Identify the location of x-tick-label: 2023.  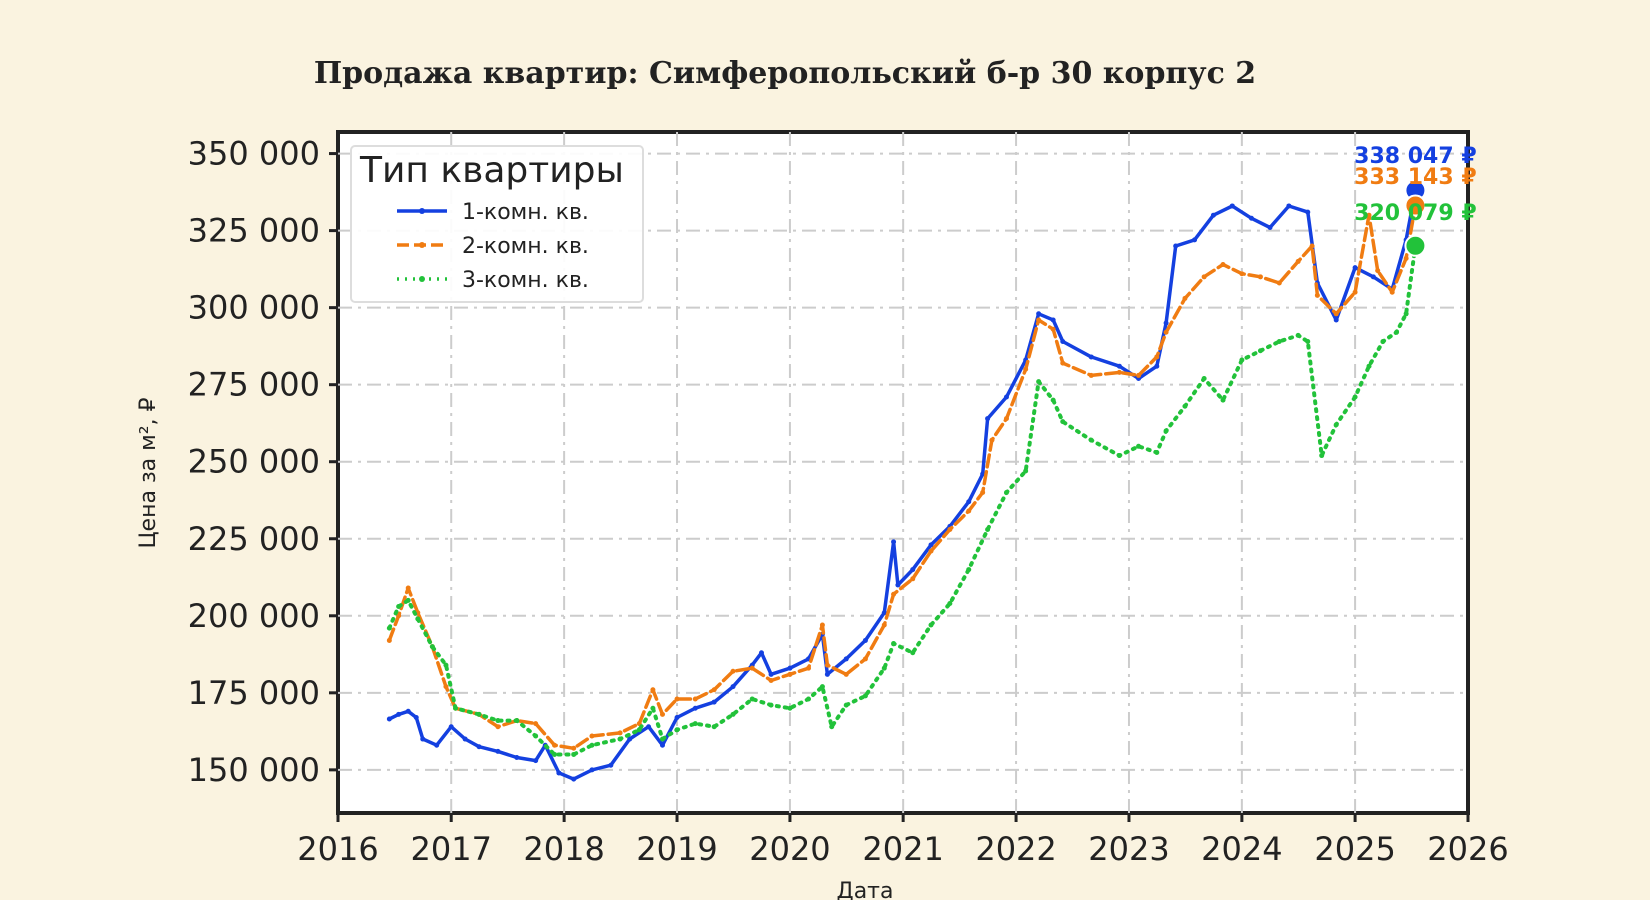
(1128, 849).